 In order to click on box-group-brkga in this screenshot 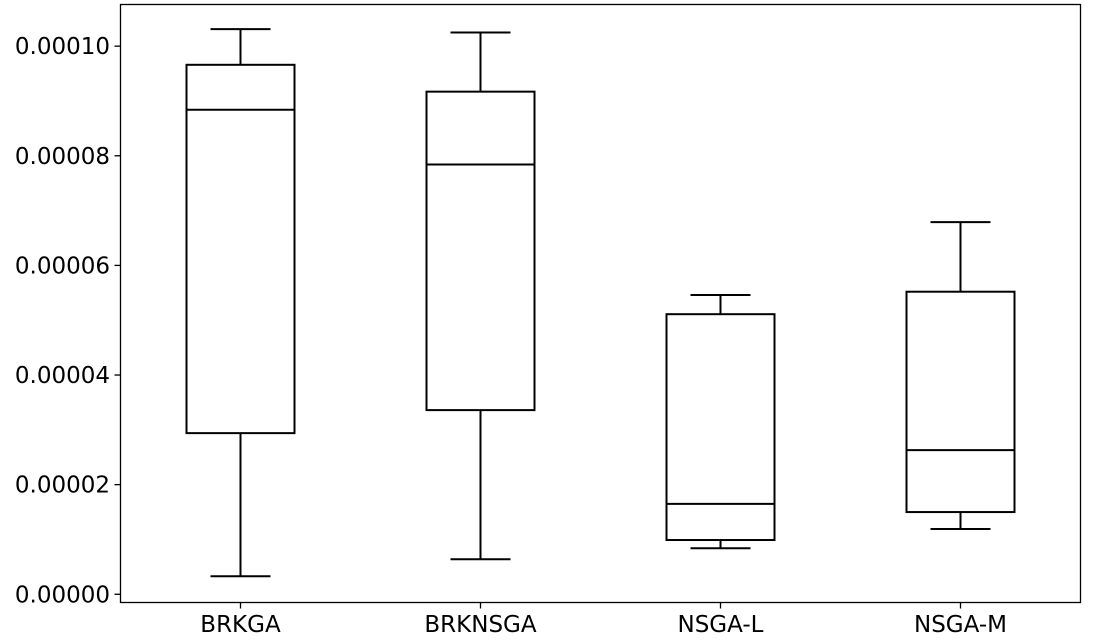, I will do `click(240, 303)`.